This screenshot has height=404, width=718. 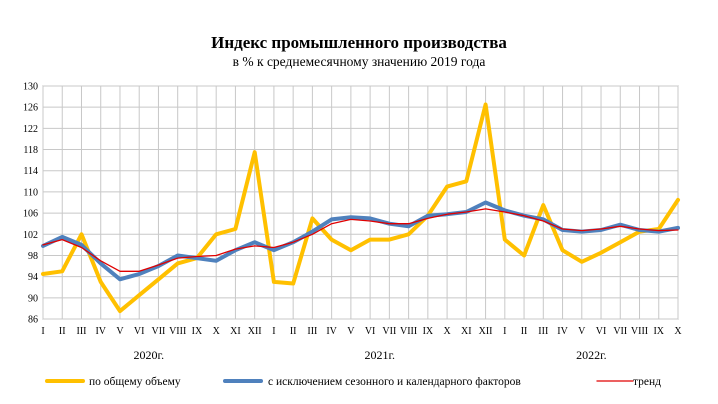 What do you see at coordinates (149, 355) in the screenshot?
I see `year-label: 2020г.` at bounding box center [149, 355].